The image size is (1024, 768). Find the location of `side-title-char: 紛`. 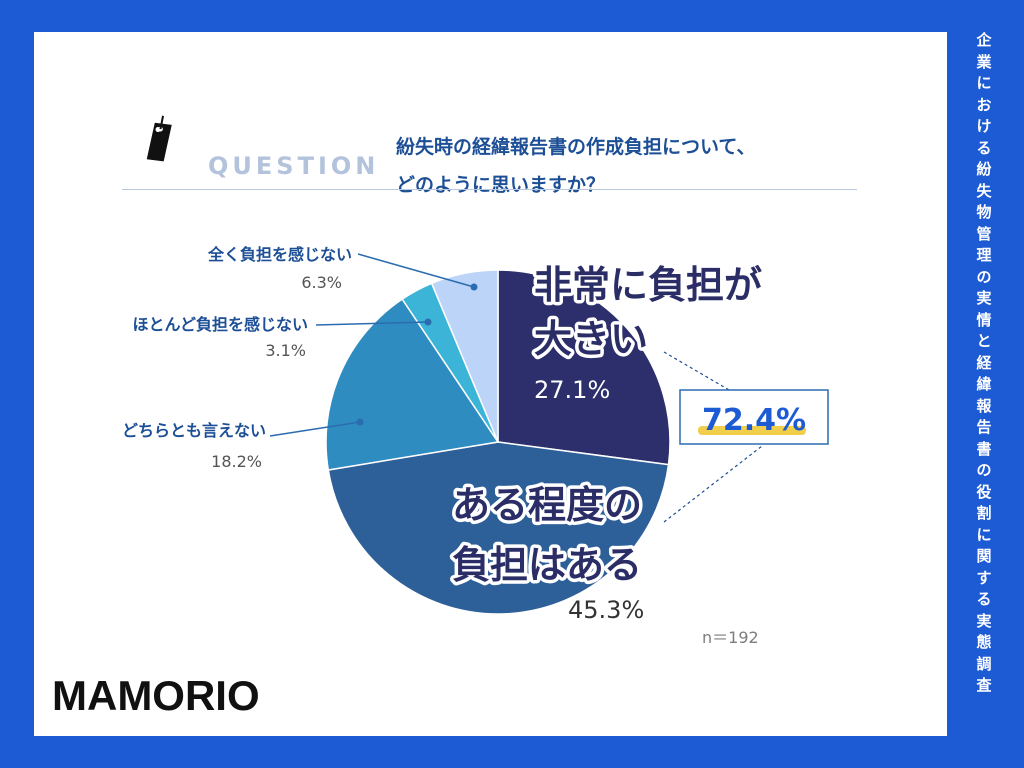

side-title-char: 紛 is located at coordinates (984, 169).